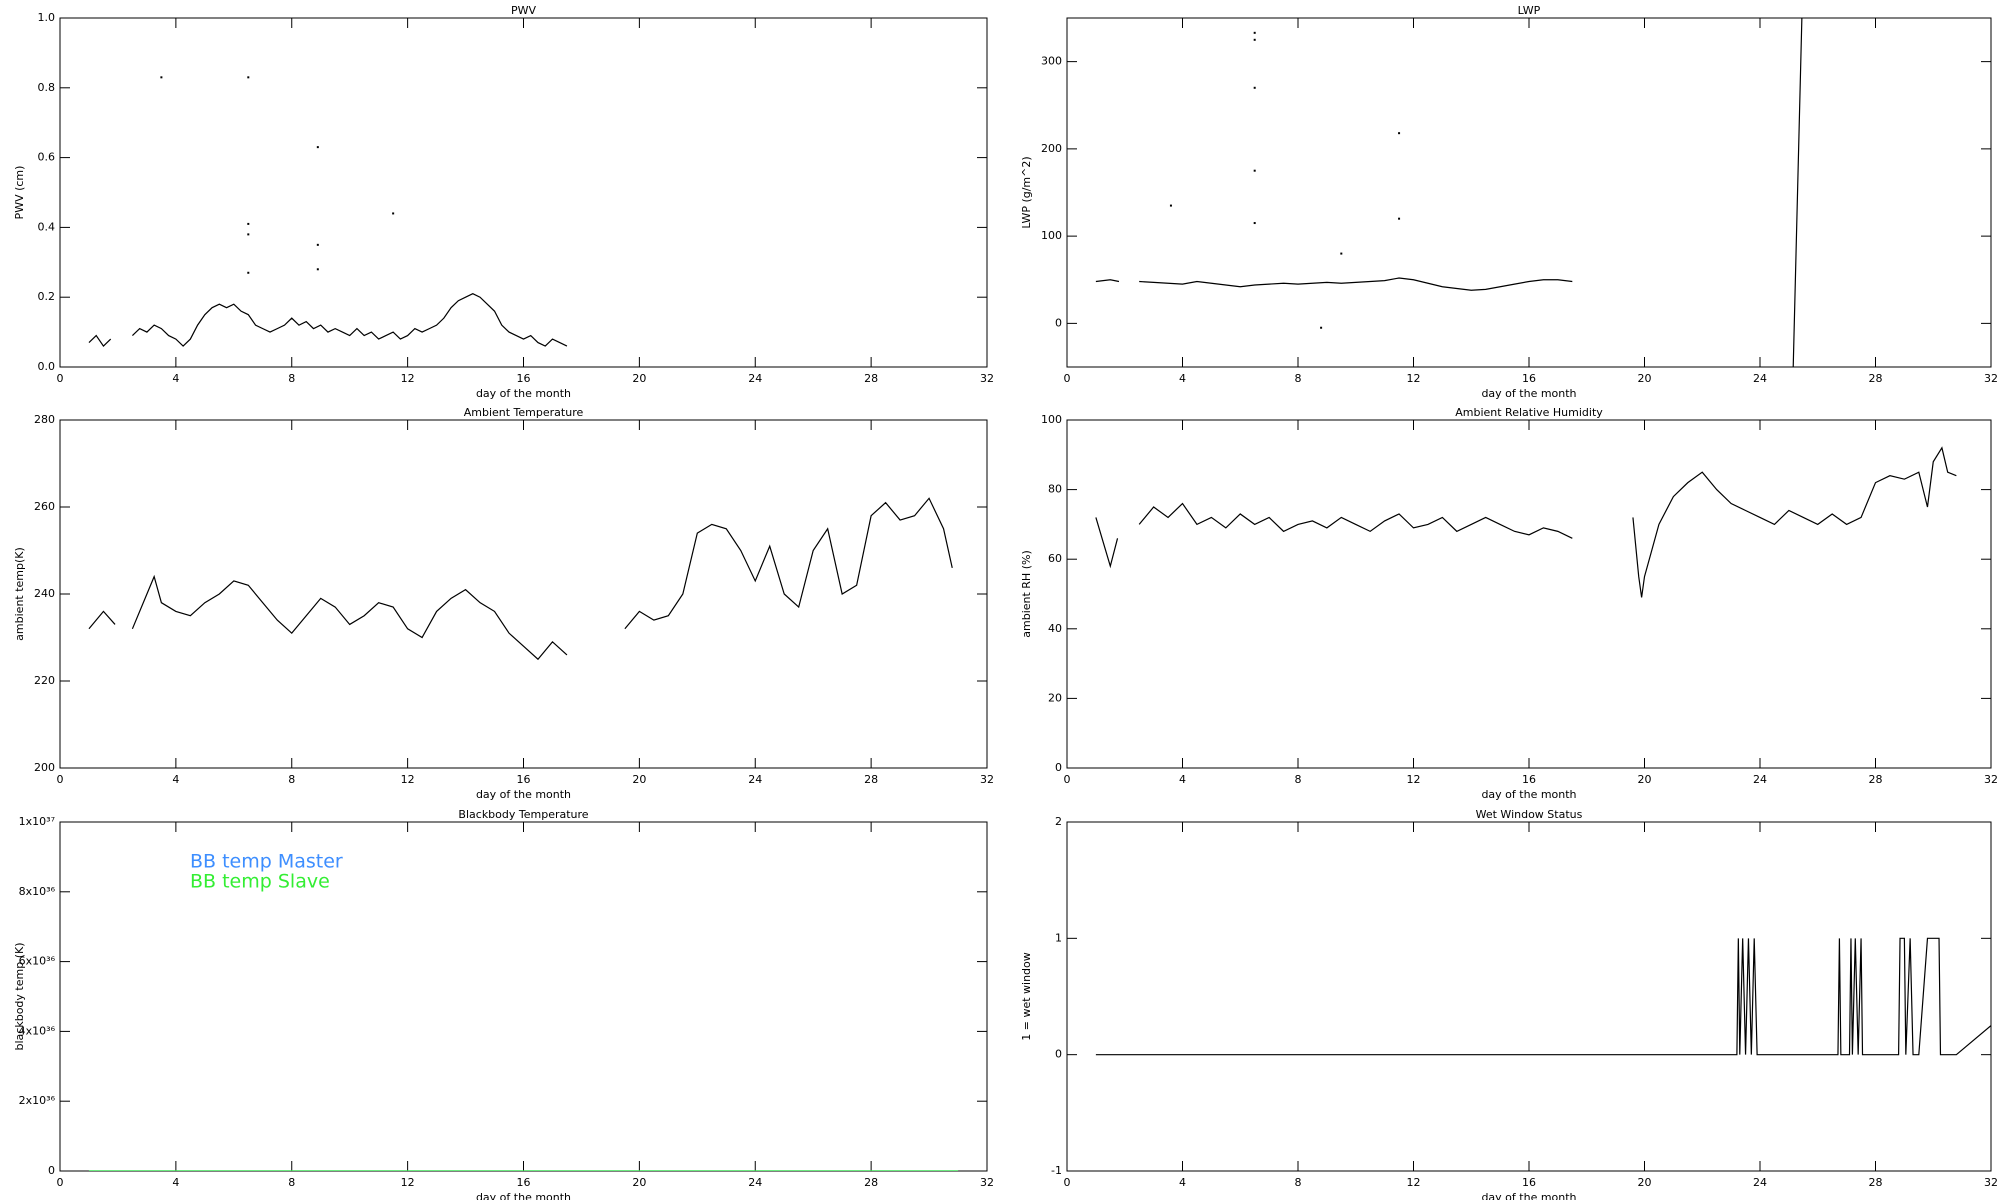 This screenshot has height=1200, width=2000. Describe the element at coordinates (44, 593) in the screenshot. I see `y-tick-label: 240` at that location.